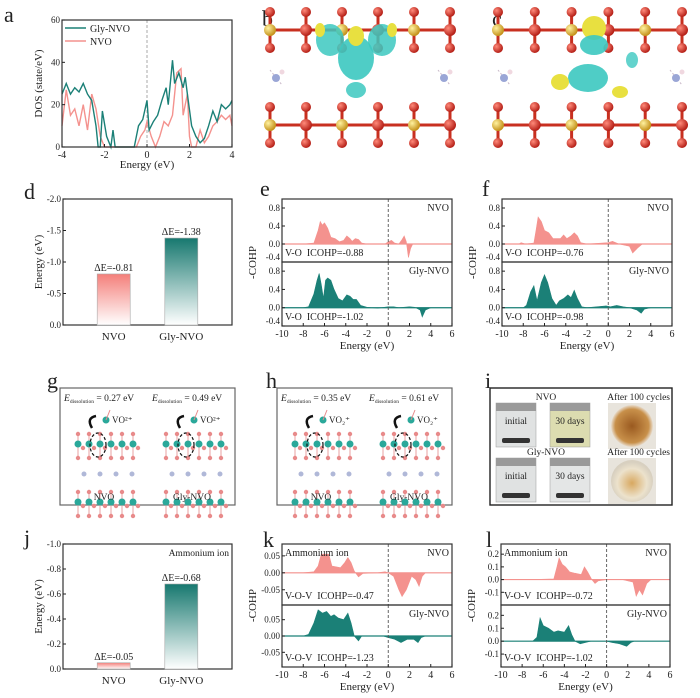  Describe the element at coordinates (632, 60) in the screenshot. I see `isosurface-cyan` at that location.